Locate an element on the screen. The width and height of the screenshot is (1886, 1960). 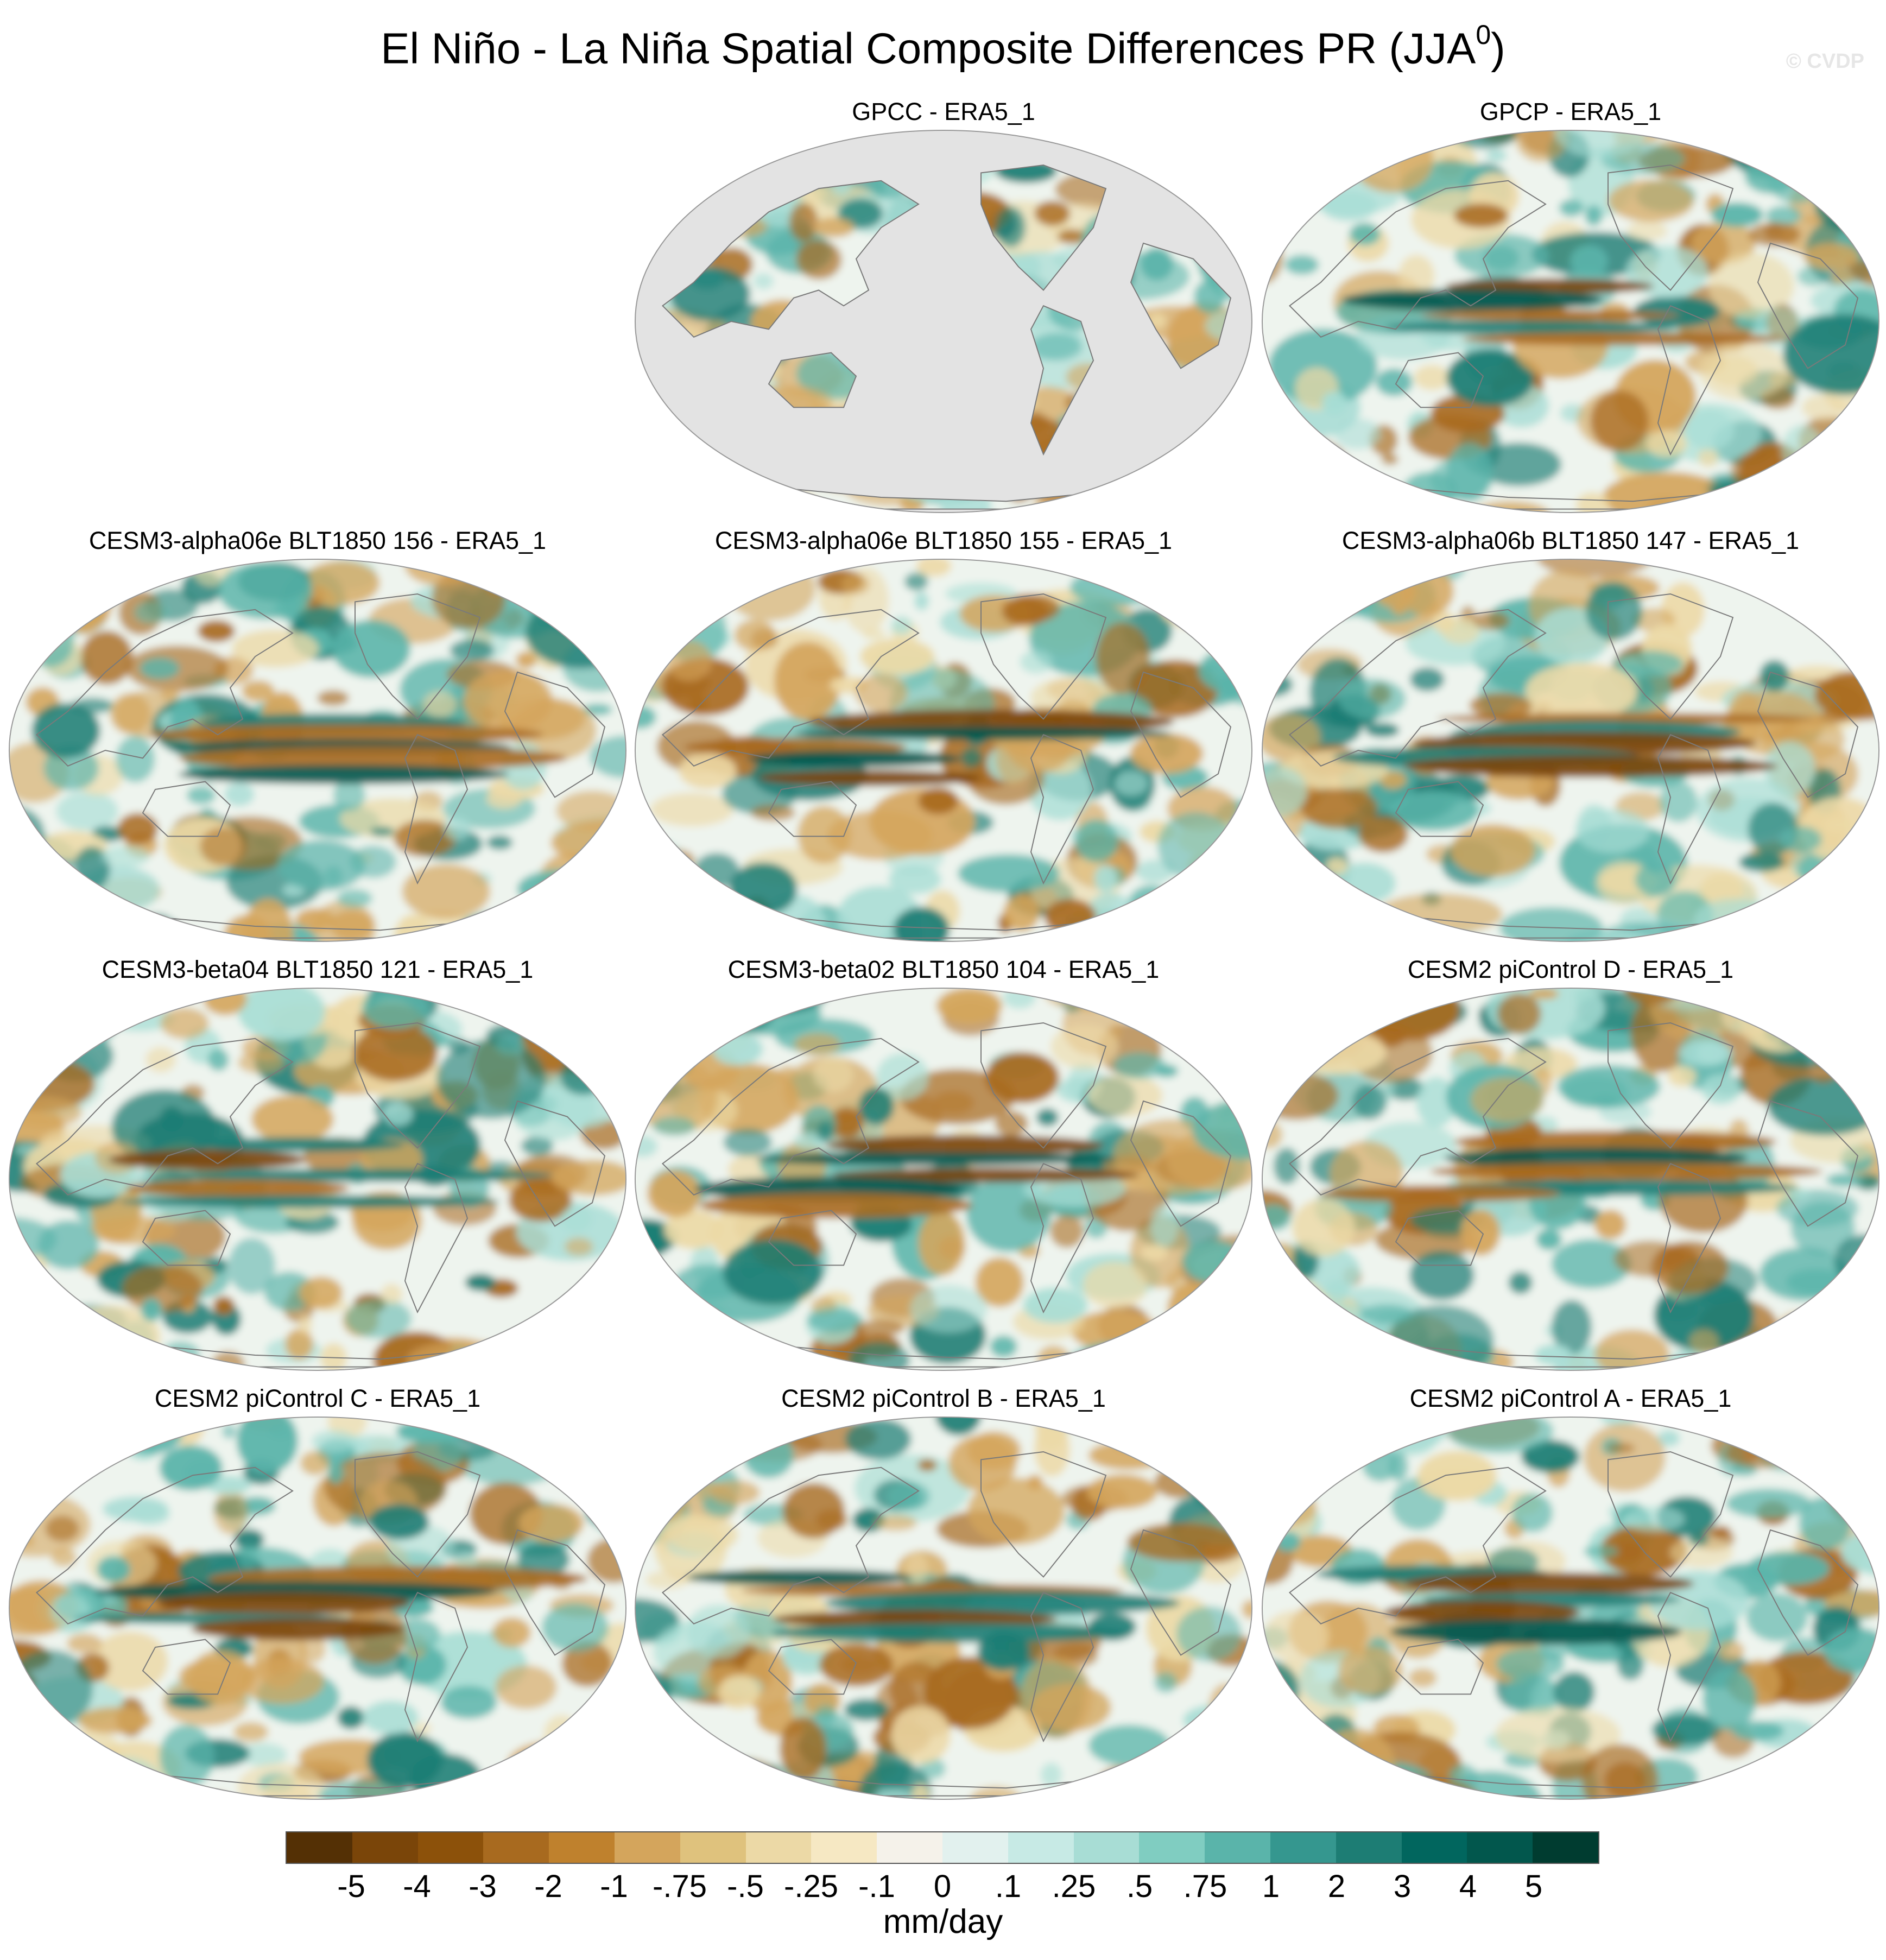
colorbar-tick-label: -.1 is located at coordinates (876, 1887).